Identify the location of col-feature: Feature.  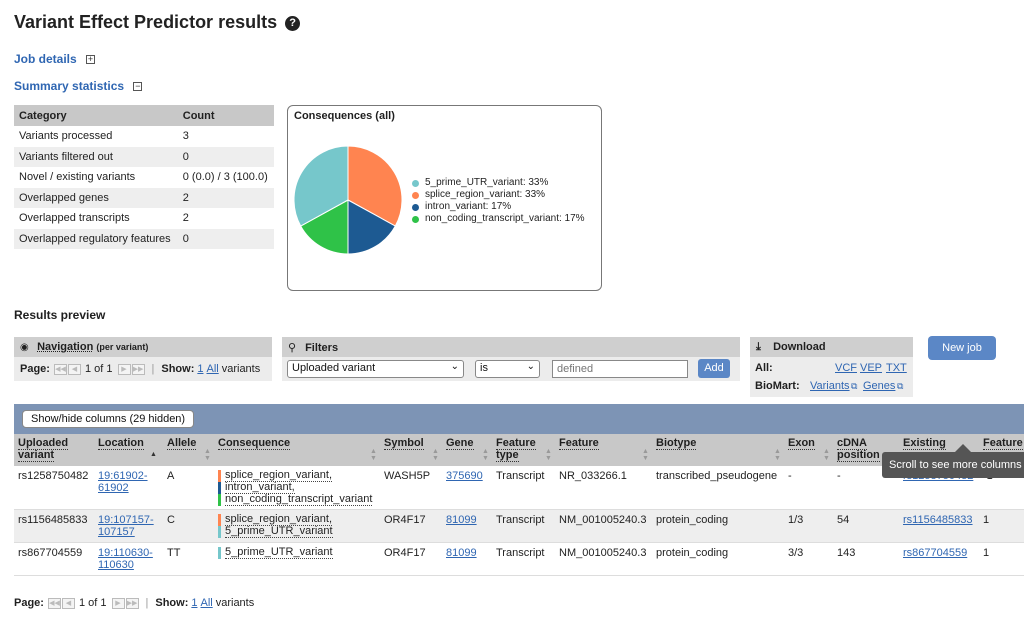
(579, 443).